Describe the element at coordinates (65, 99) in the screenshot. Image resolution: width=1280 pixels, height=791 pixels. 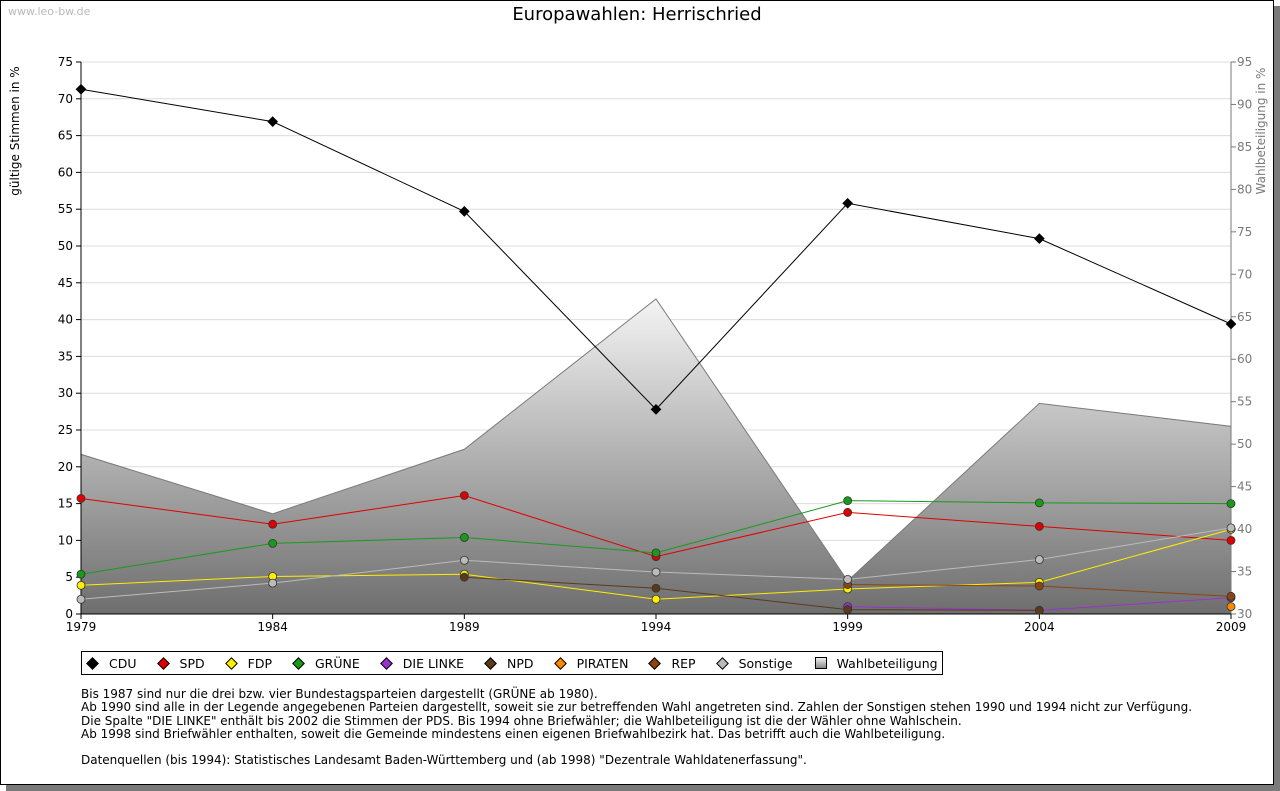
I see `y-tick-label: 70` at that location.